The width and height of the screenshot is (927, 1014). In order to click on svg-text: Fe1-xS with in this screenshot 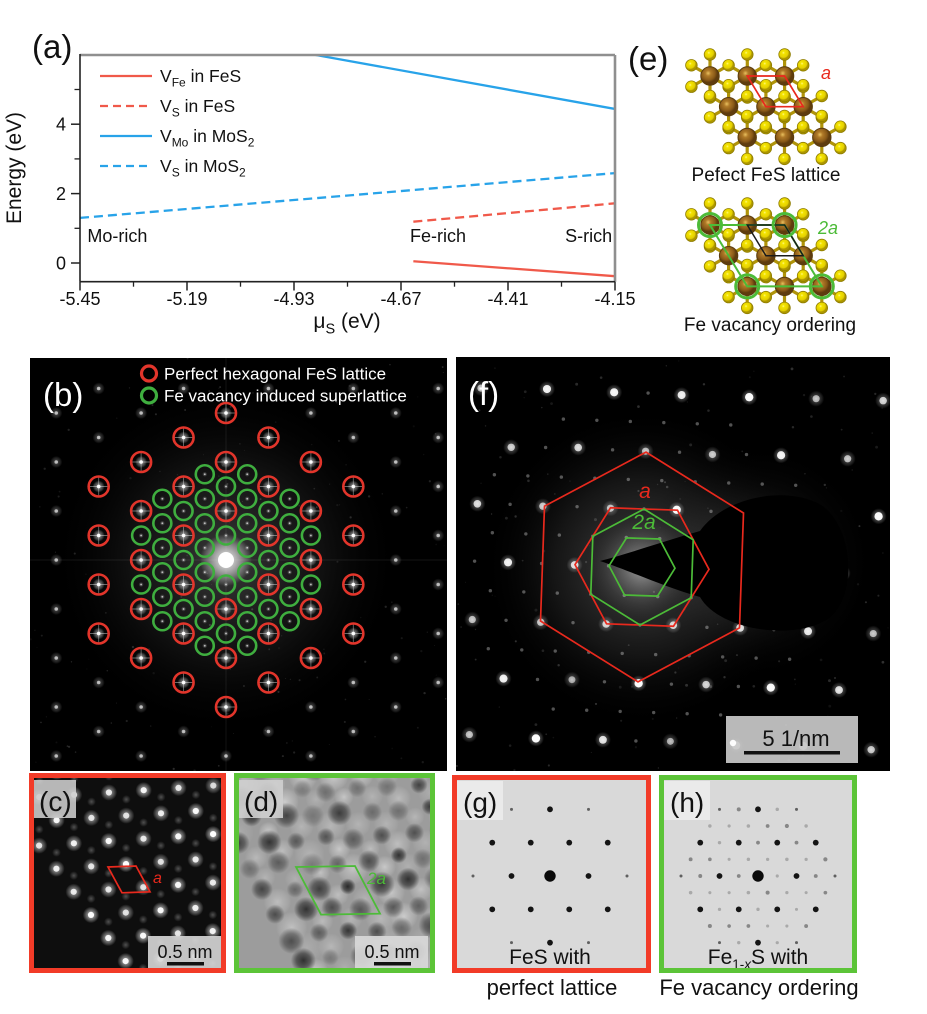, I will do `click(758, 957)`.